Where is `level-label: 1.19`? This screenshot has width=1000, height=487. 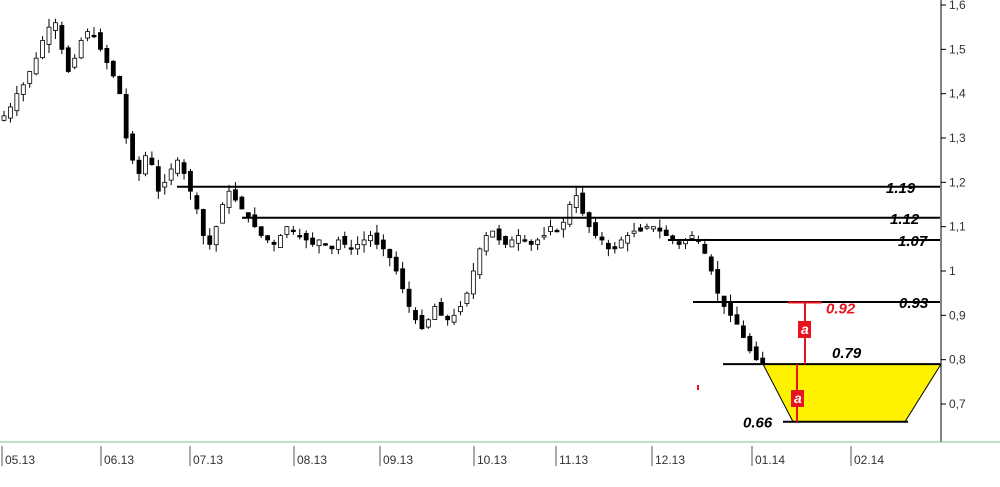 level-label: 1.19 is located at coordinates (901, 188).